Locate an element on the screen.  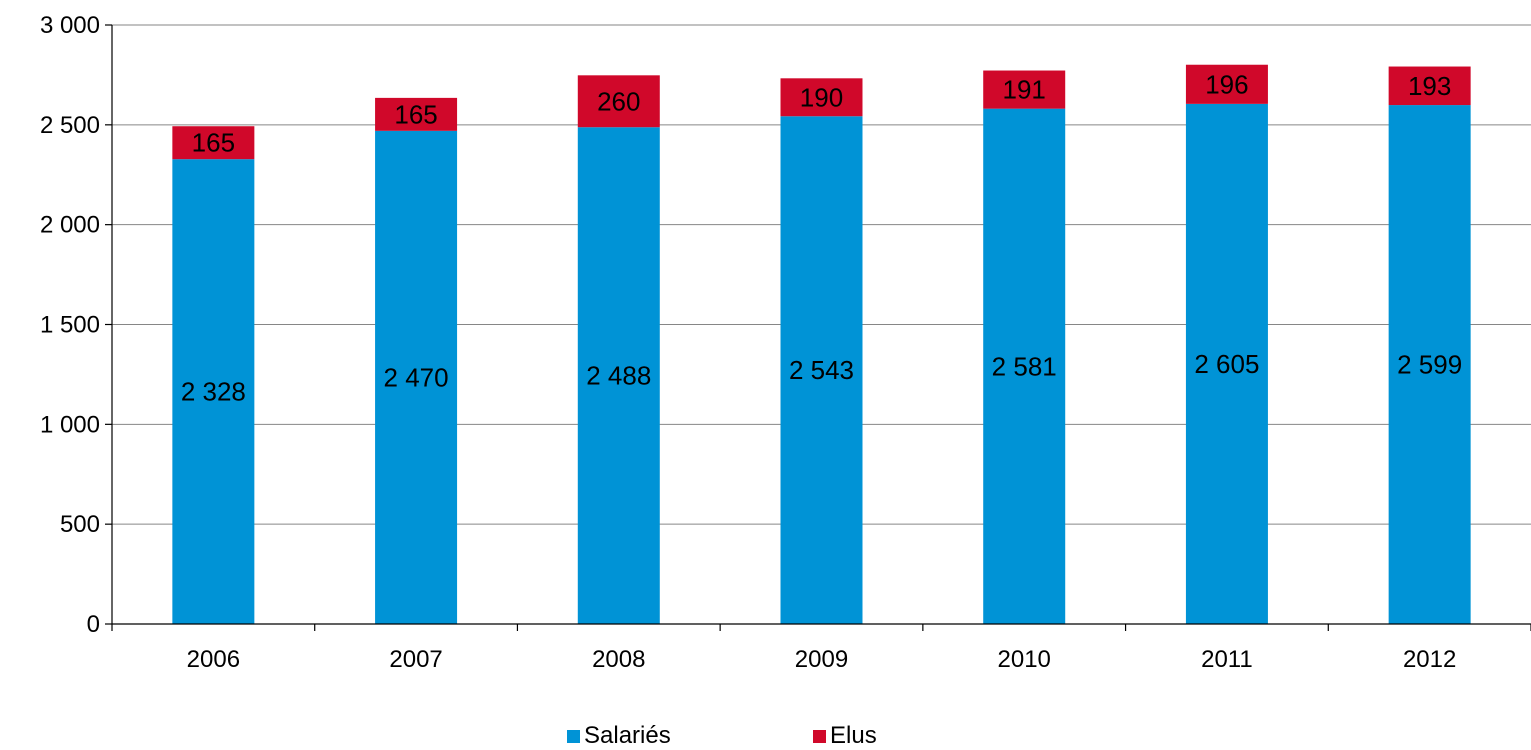
y-tick-labels: 0 500 1 000 1 500 2 000 2 500 3 000 is located at coordinates (70, 325).